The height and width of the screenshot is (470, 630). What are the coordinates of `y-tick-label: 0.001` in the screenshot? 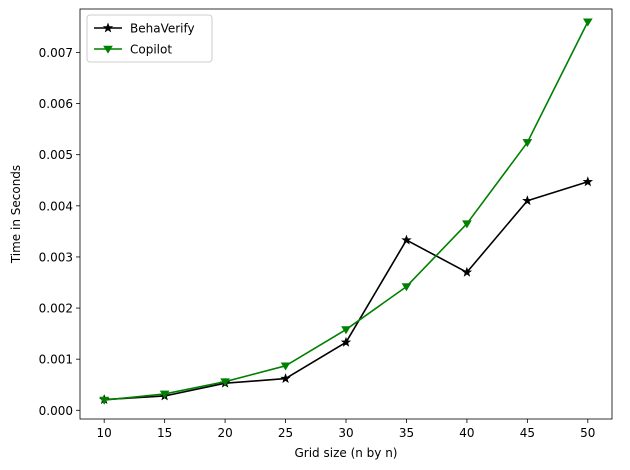 It's located at (56, 360).